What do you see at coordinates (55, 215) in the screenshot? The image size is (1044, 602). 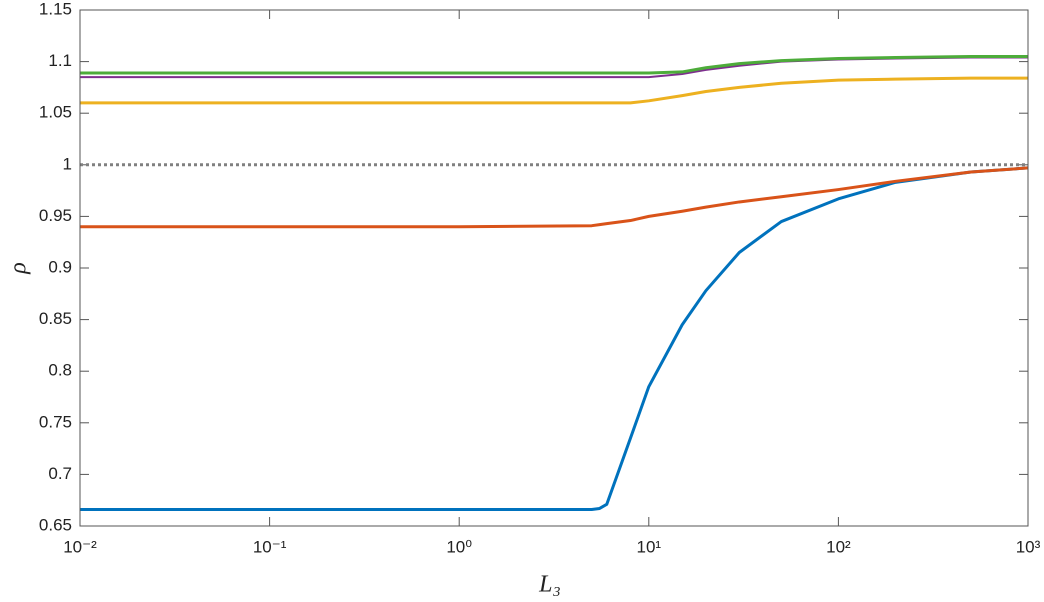 I see `y-tick-label: 0.95` at bounding box center [55, 215].